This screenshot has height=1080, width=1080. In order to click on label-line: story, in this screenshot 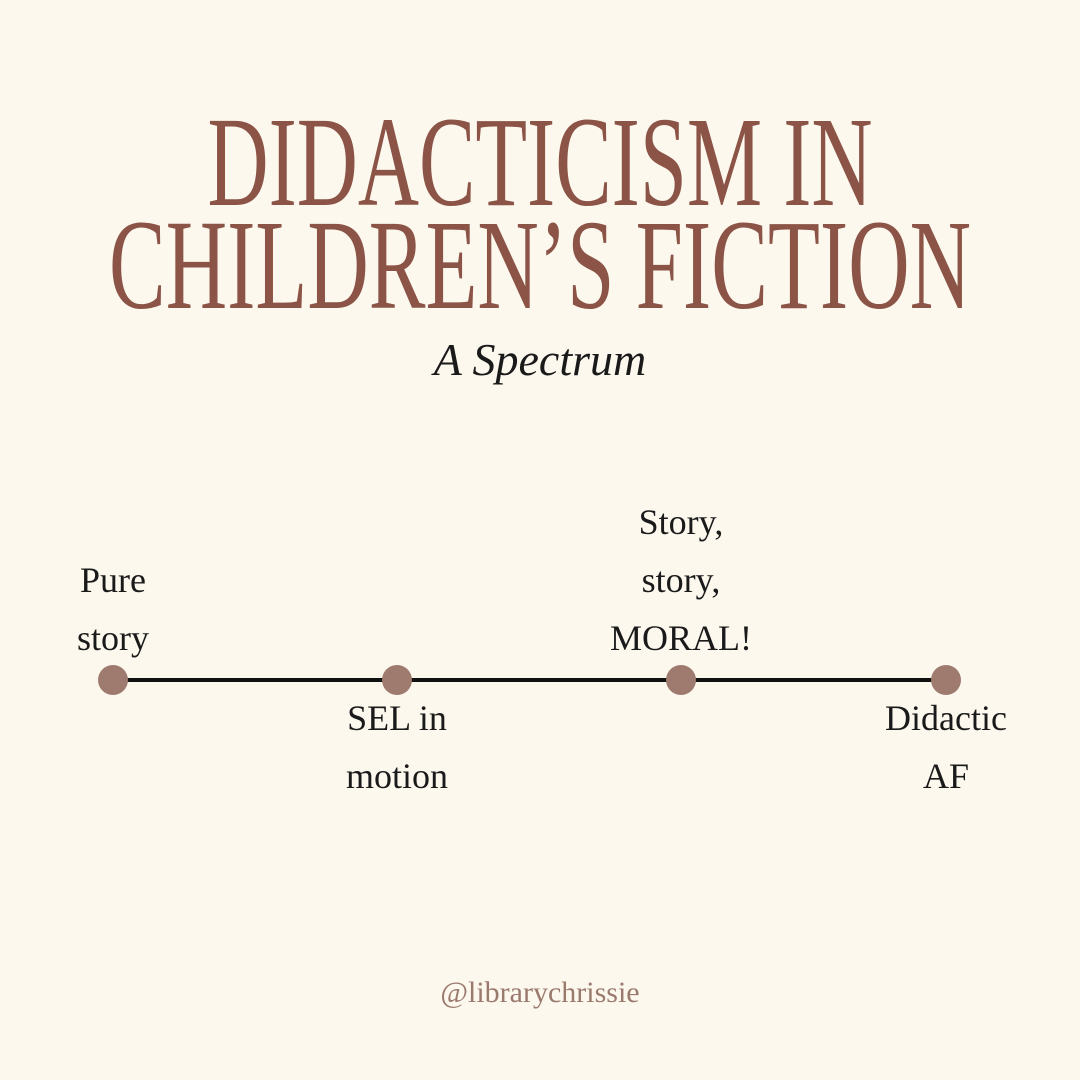, I will do `click(681, 580)`.